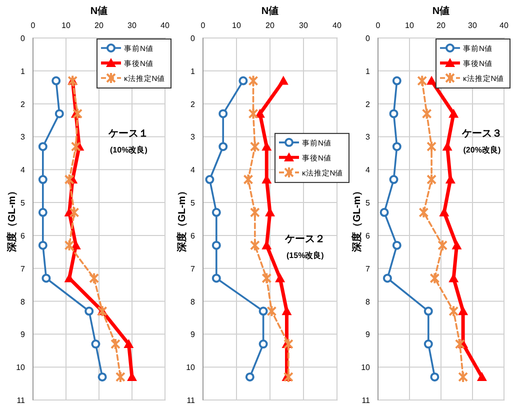 The height and width of the screenshot is (414, 517). What do you see at coordinates (482, 149) in the screenshot?
I see `annotation: (20%改良)` at bounding box center [482, 149].